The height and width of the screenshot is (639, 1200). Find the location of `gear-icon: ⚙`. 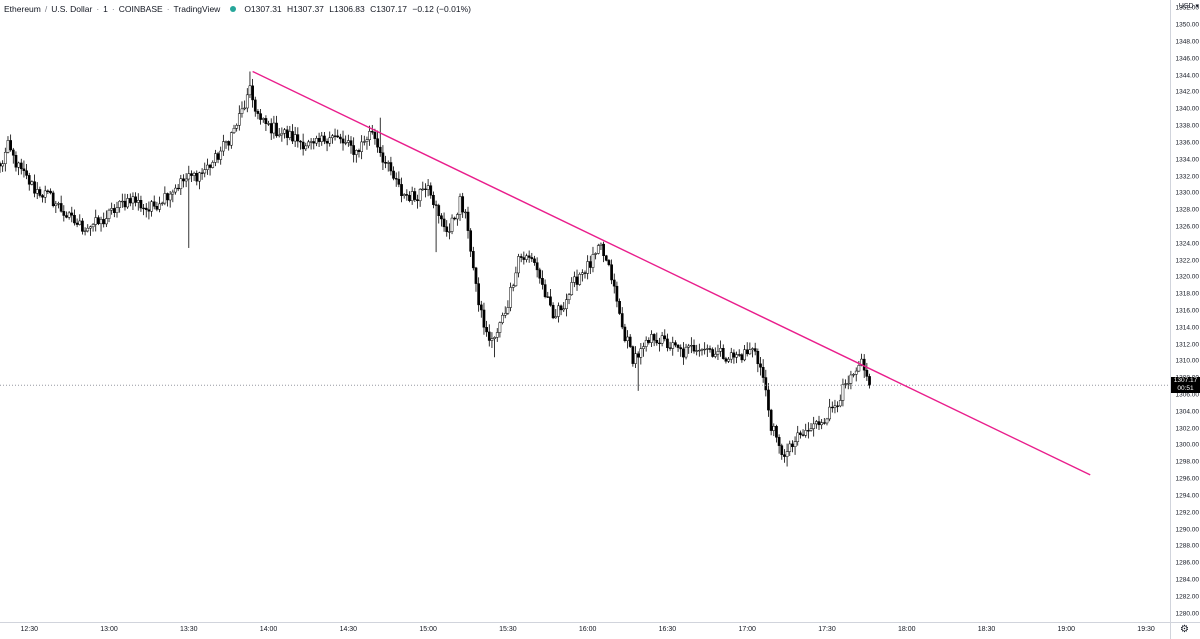

gear-icon: ⚙ is located at coordinates (1184, 629).